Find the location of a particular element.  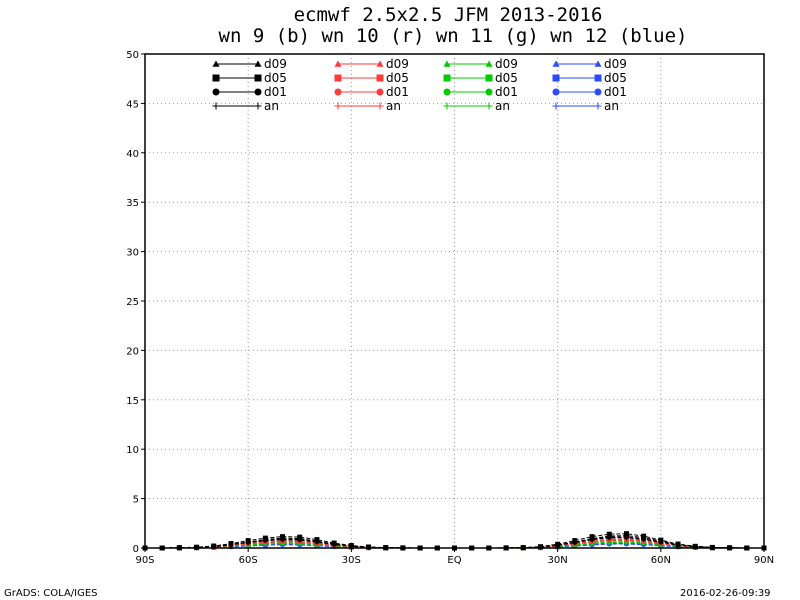

chart-title: ecmwf 2.5x2.5 JFM 2013-2016 is located at coordinates (448, 15).